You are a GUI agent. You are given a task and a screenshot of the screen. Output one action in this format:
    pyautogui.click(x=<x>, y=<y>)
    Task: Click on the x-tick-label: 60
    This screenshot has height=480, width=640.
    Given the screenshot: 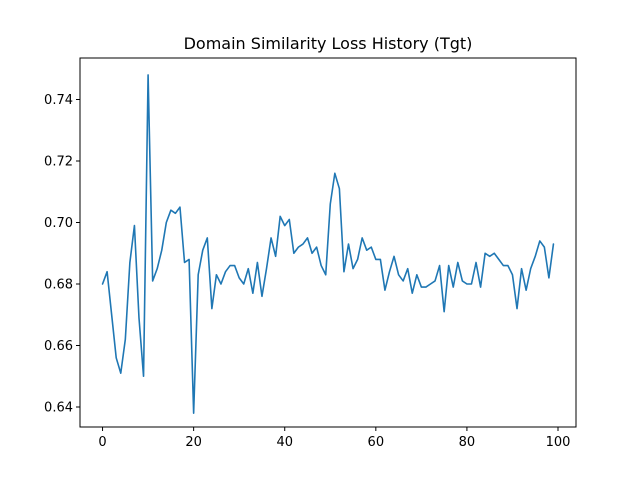 What is the action you would take?
    pyautogui.click(x=376, y=442)
    